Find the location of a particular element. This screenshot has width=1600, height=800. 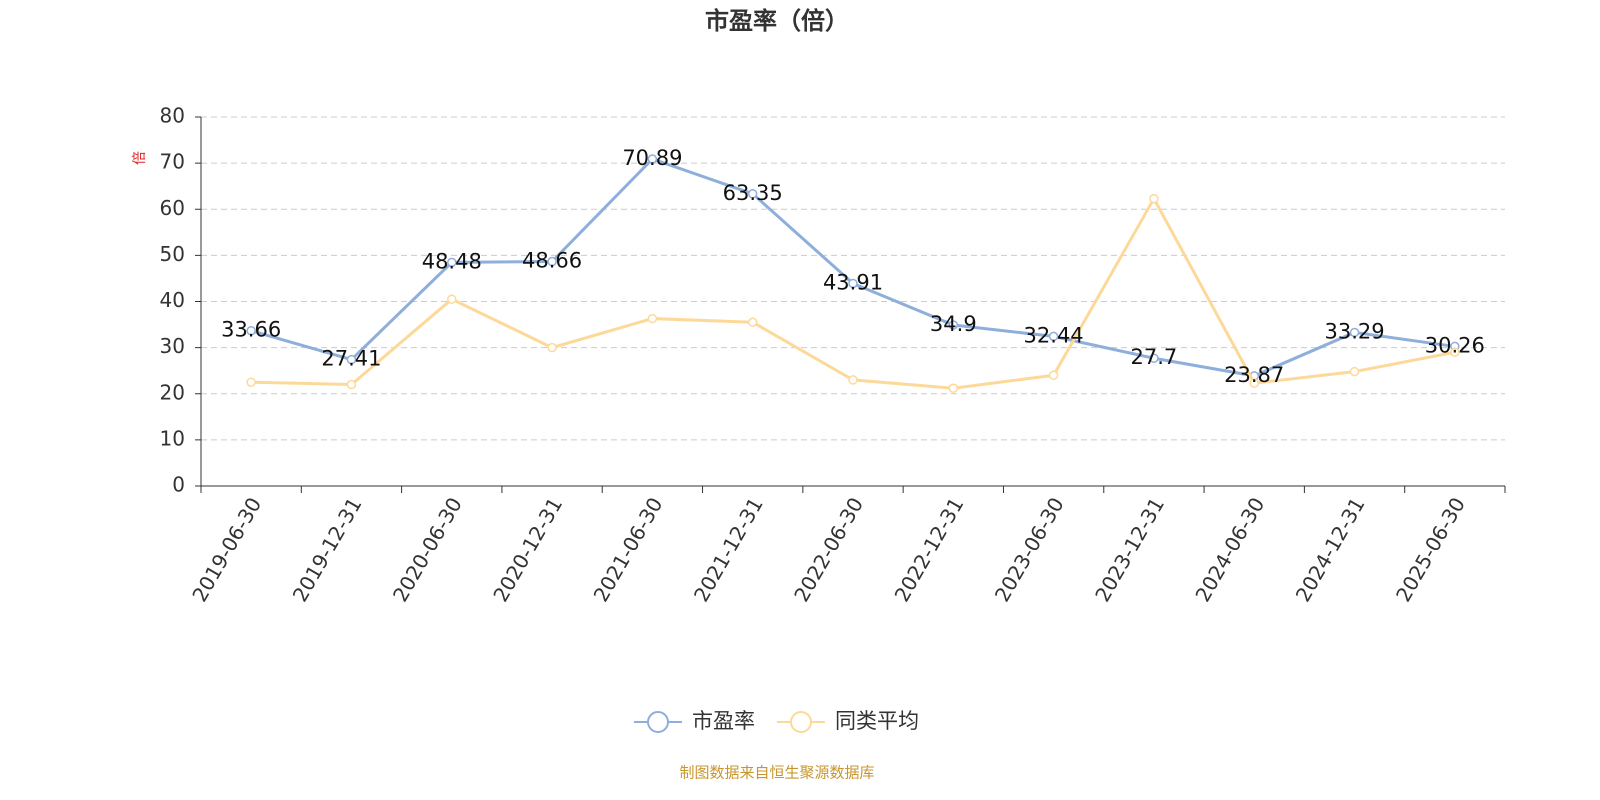

legend-label: 市盈率 is located at coordinates (723, 721).